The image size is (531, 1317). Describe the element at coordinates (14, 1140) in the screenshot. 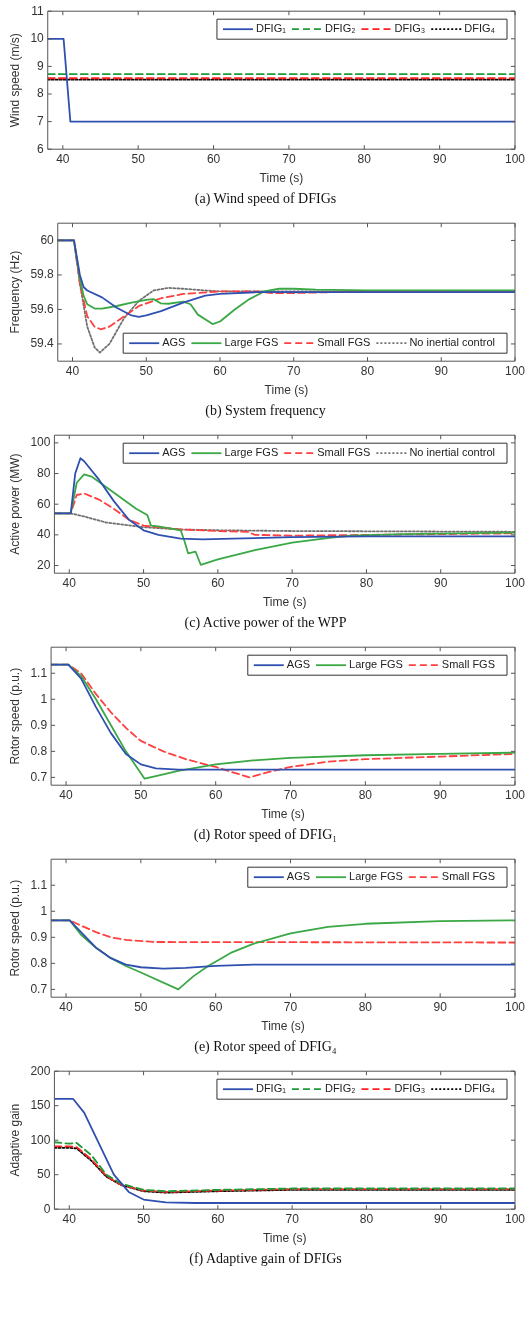

I see `y-axis-title: Adaptive gain` at that location.